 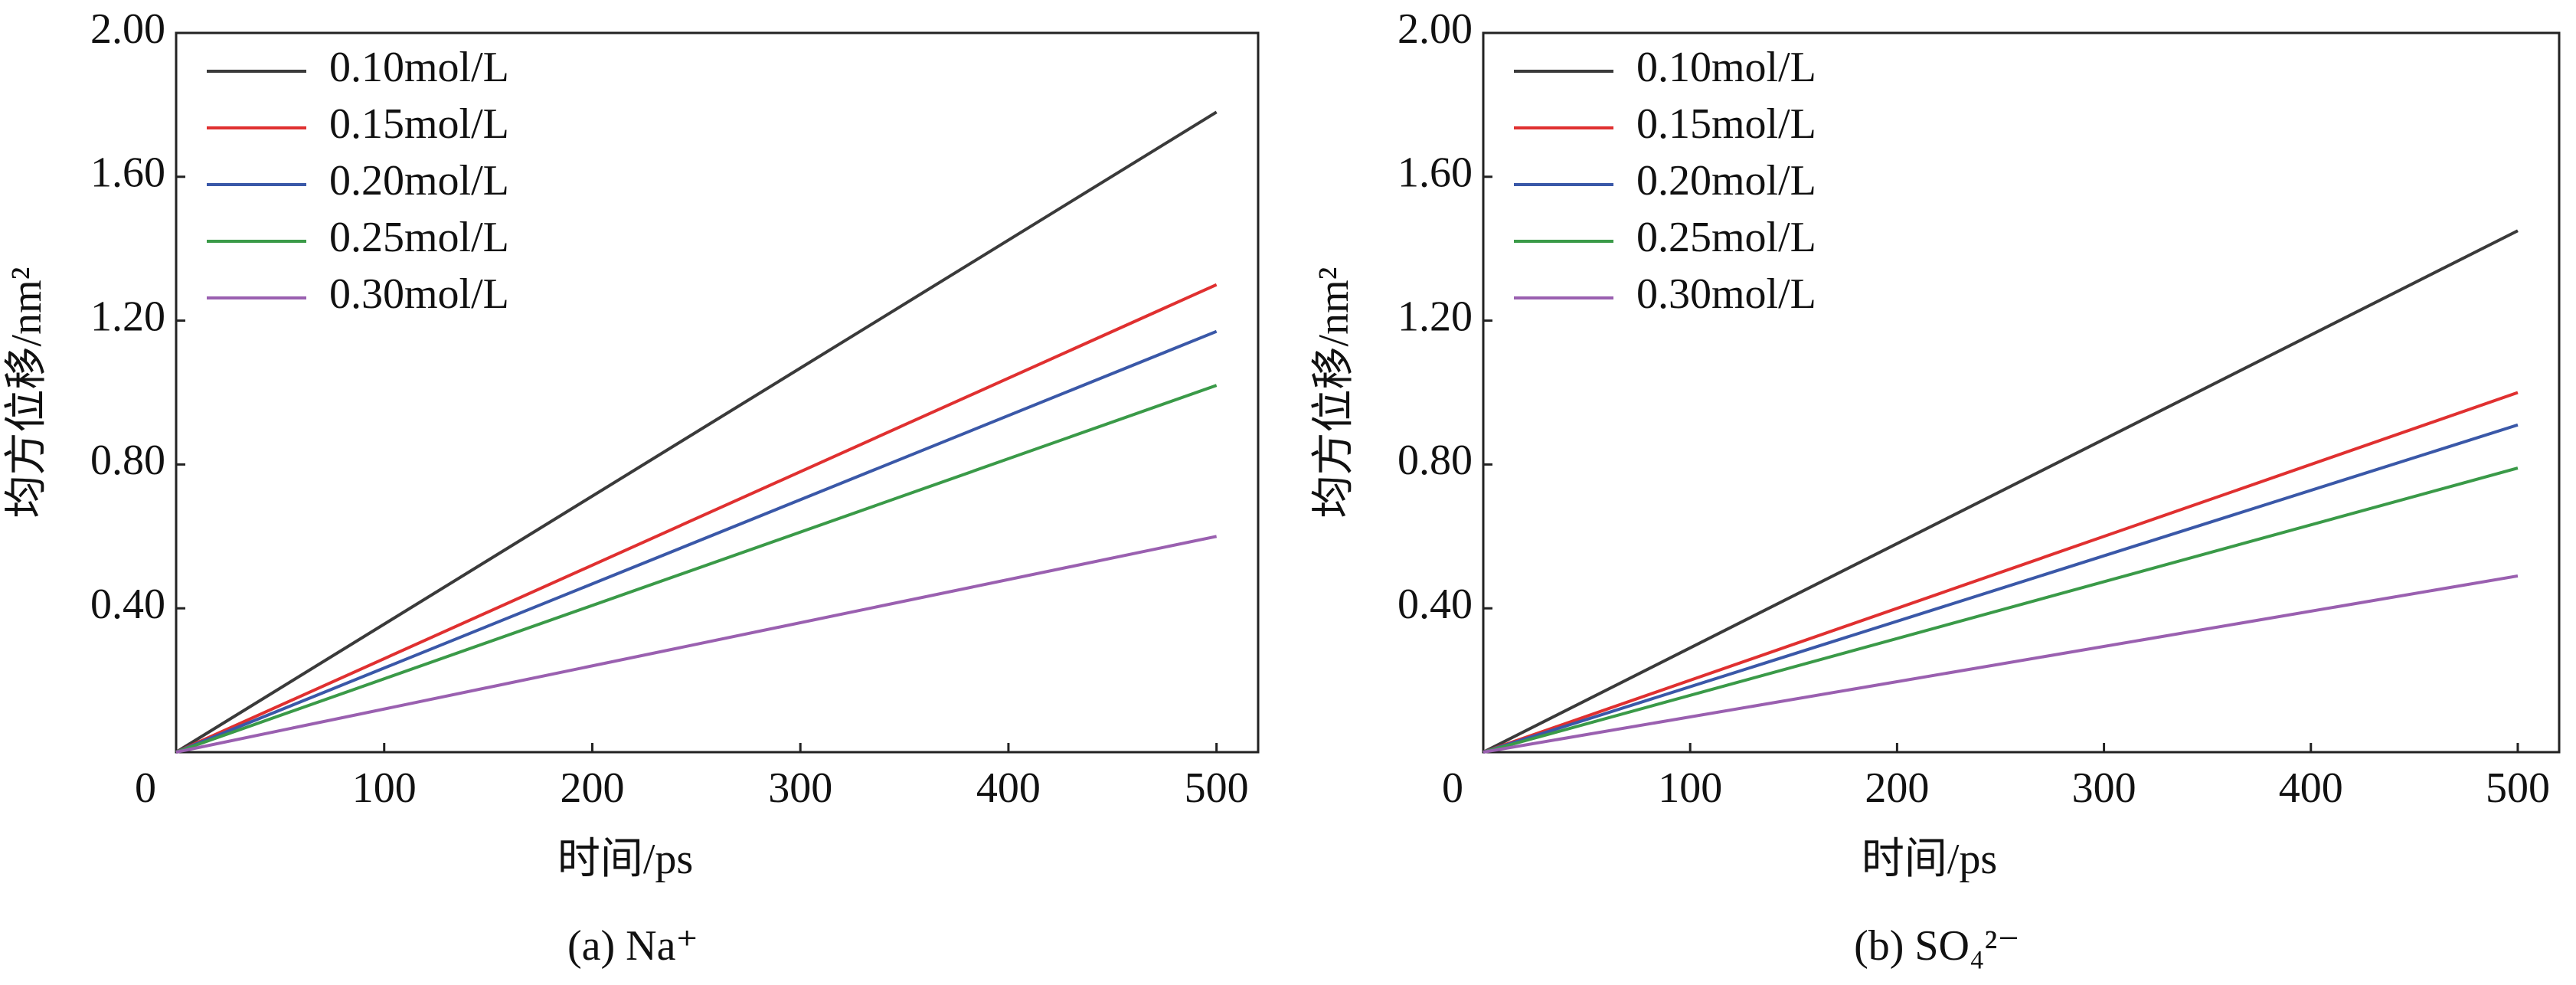 What do you see at coordinates (632, 946) in the screenshot?
I see `chart-title: (a) Na⁺` at bounding box center [632, 946].